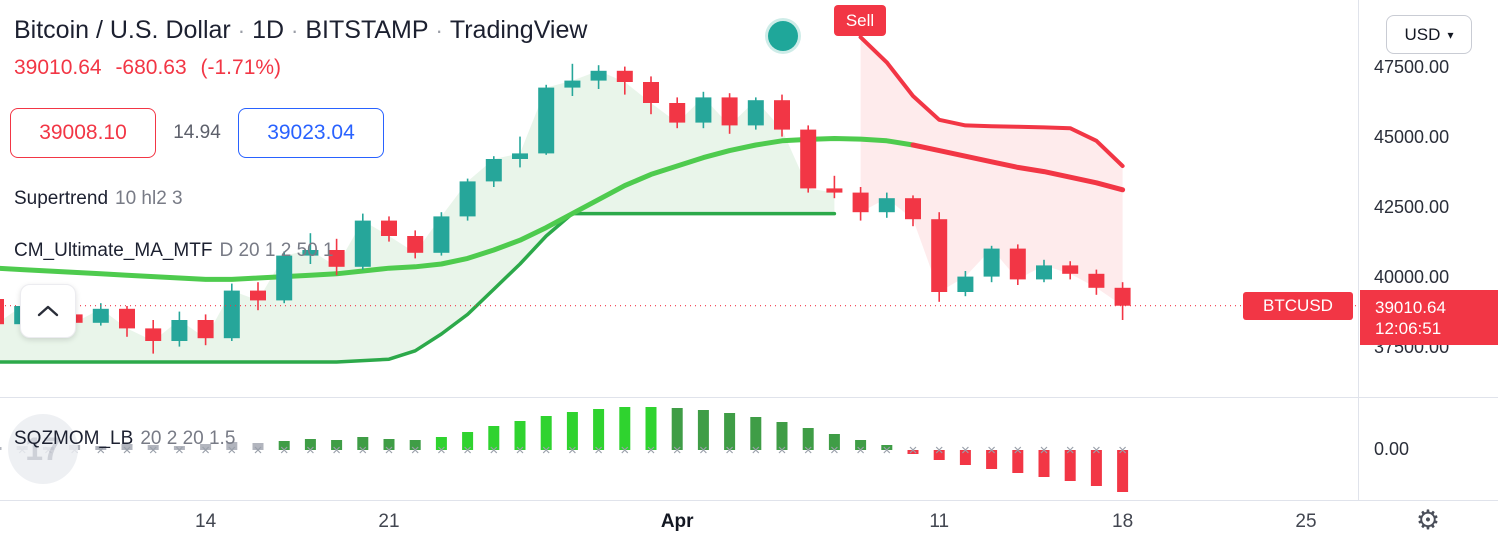 The image size is (1498, 551). Describe the element at coordinates (860, 20) in the screenshot. I see `sell-signal-badge: Sell` at that location.